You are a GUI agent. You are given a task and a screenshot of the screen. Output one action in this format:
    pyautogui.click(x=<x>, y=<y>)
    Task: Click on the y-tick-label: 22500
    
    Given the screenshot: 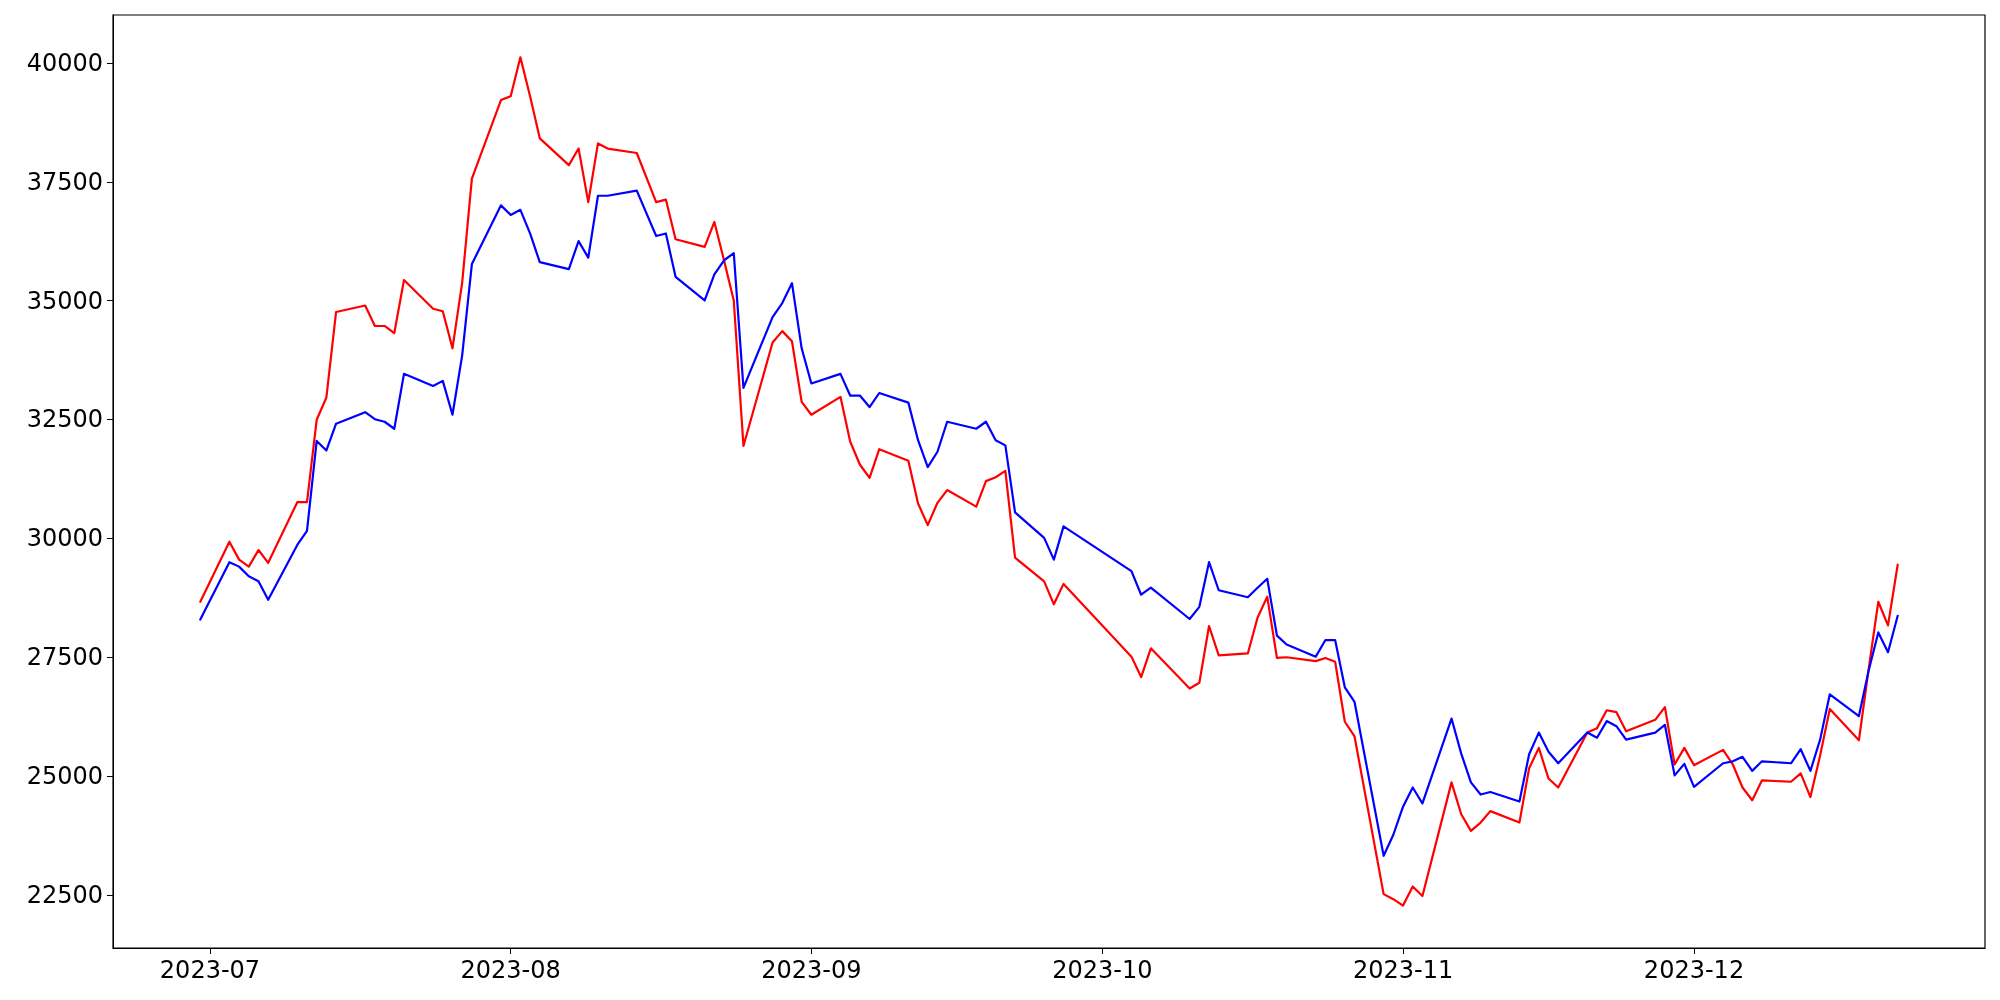 What is the action you would take?
    pyautogui.click(x=64, y=894)
    